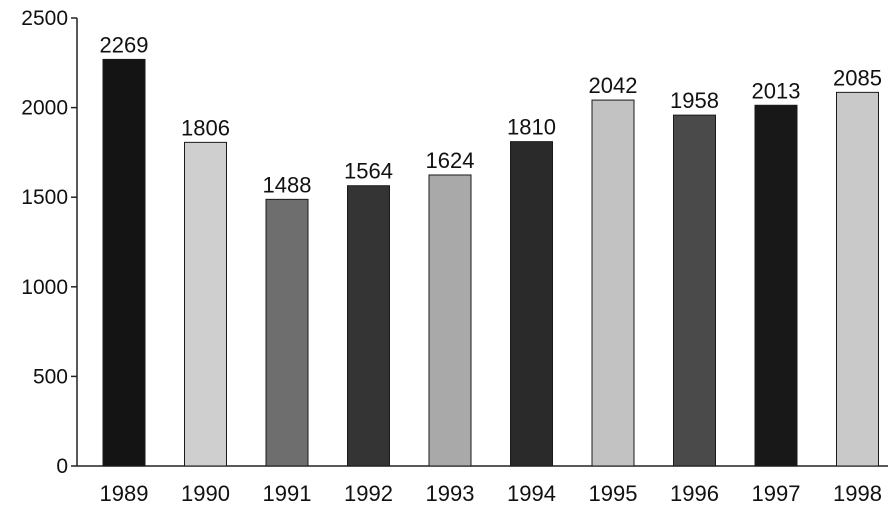  What do you see at coordinates (776, 493) in the screenshot?
I see `x-tick-label-1997: 1997` at bounding box center [776, 493].